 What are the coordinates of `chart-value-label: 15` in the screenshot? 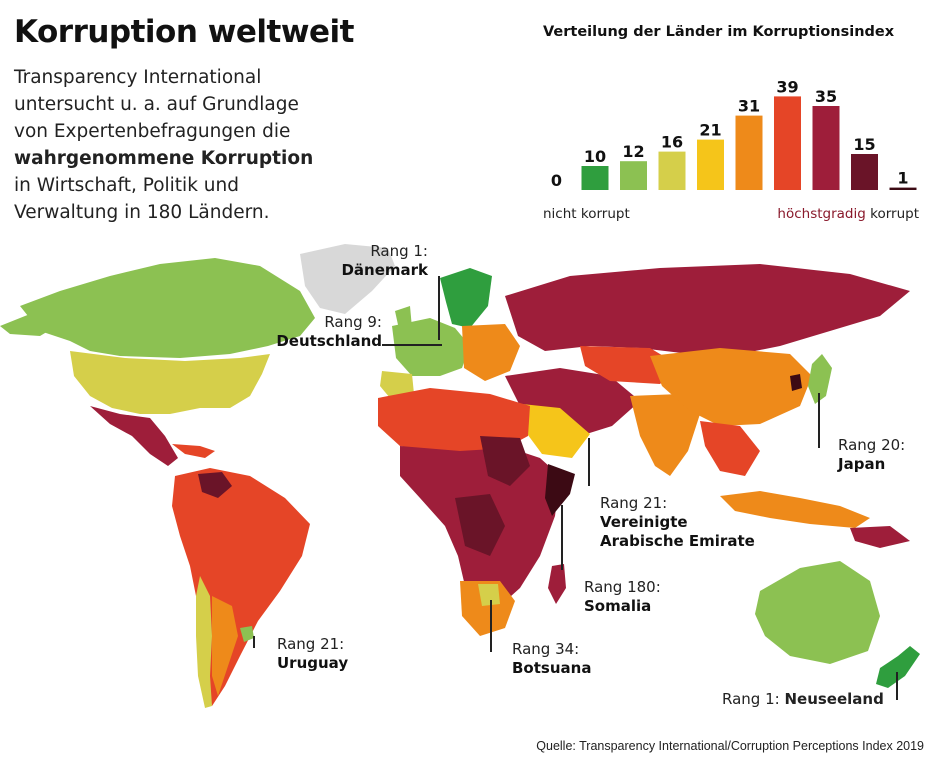 It's located at (864, 144).